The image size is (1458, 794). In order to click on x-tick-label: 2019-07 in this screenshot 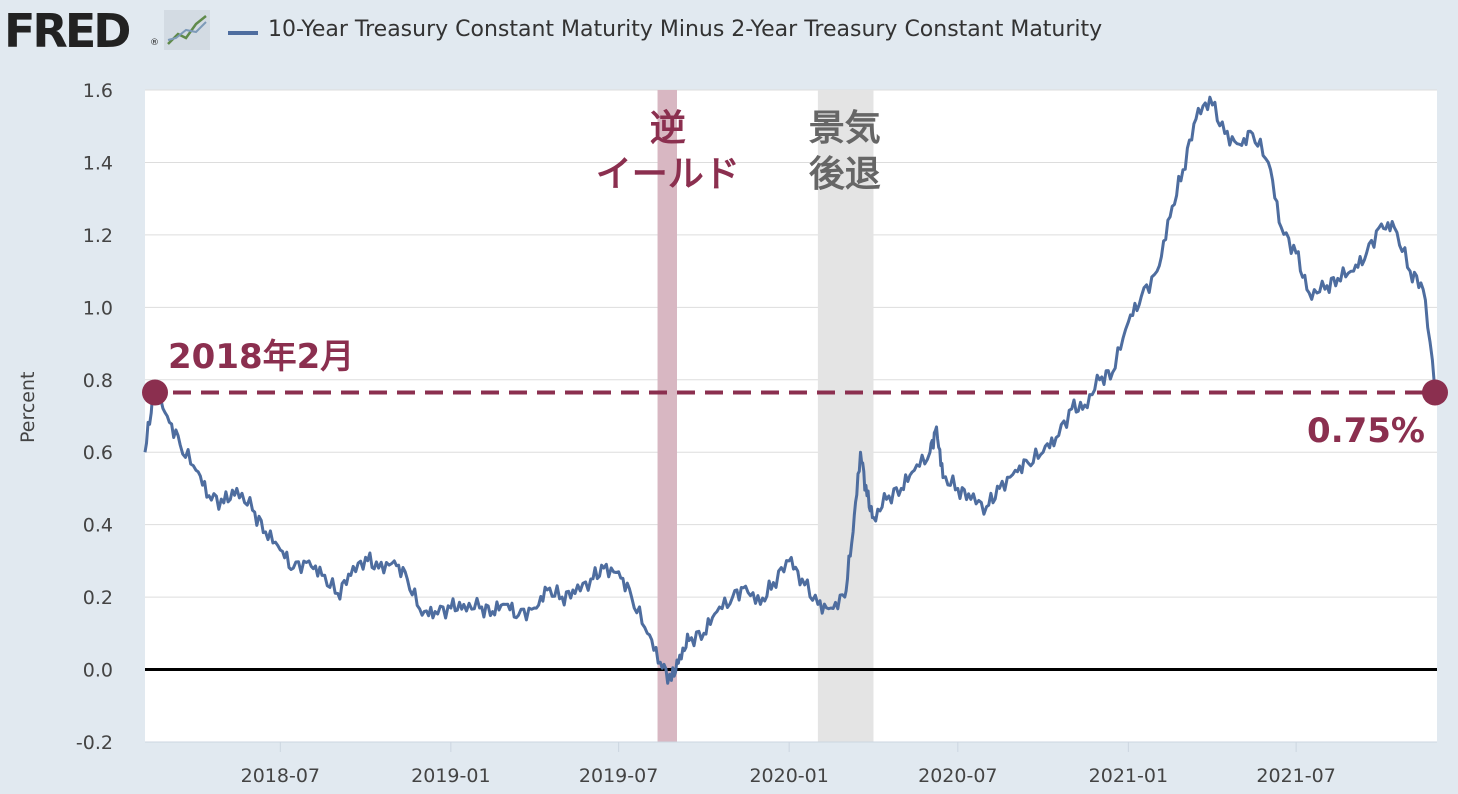, I will do `click(618, 776)`.